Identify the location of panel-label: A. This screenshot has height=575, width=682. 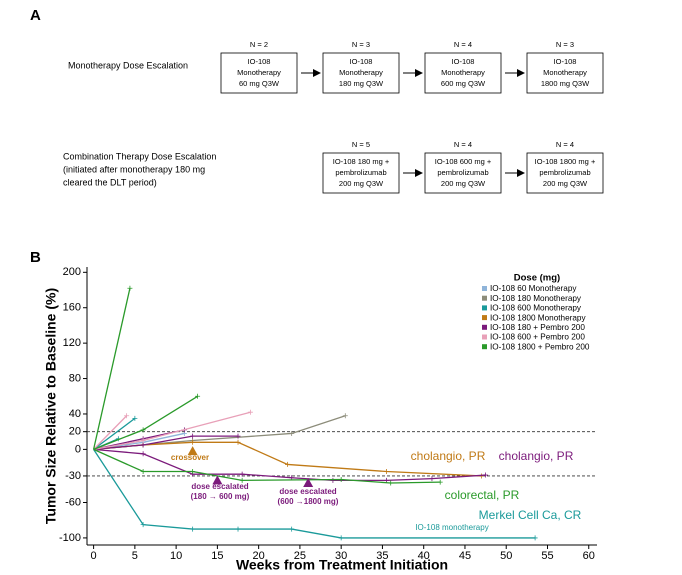
(35, 15).